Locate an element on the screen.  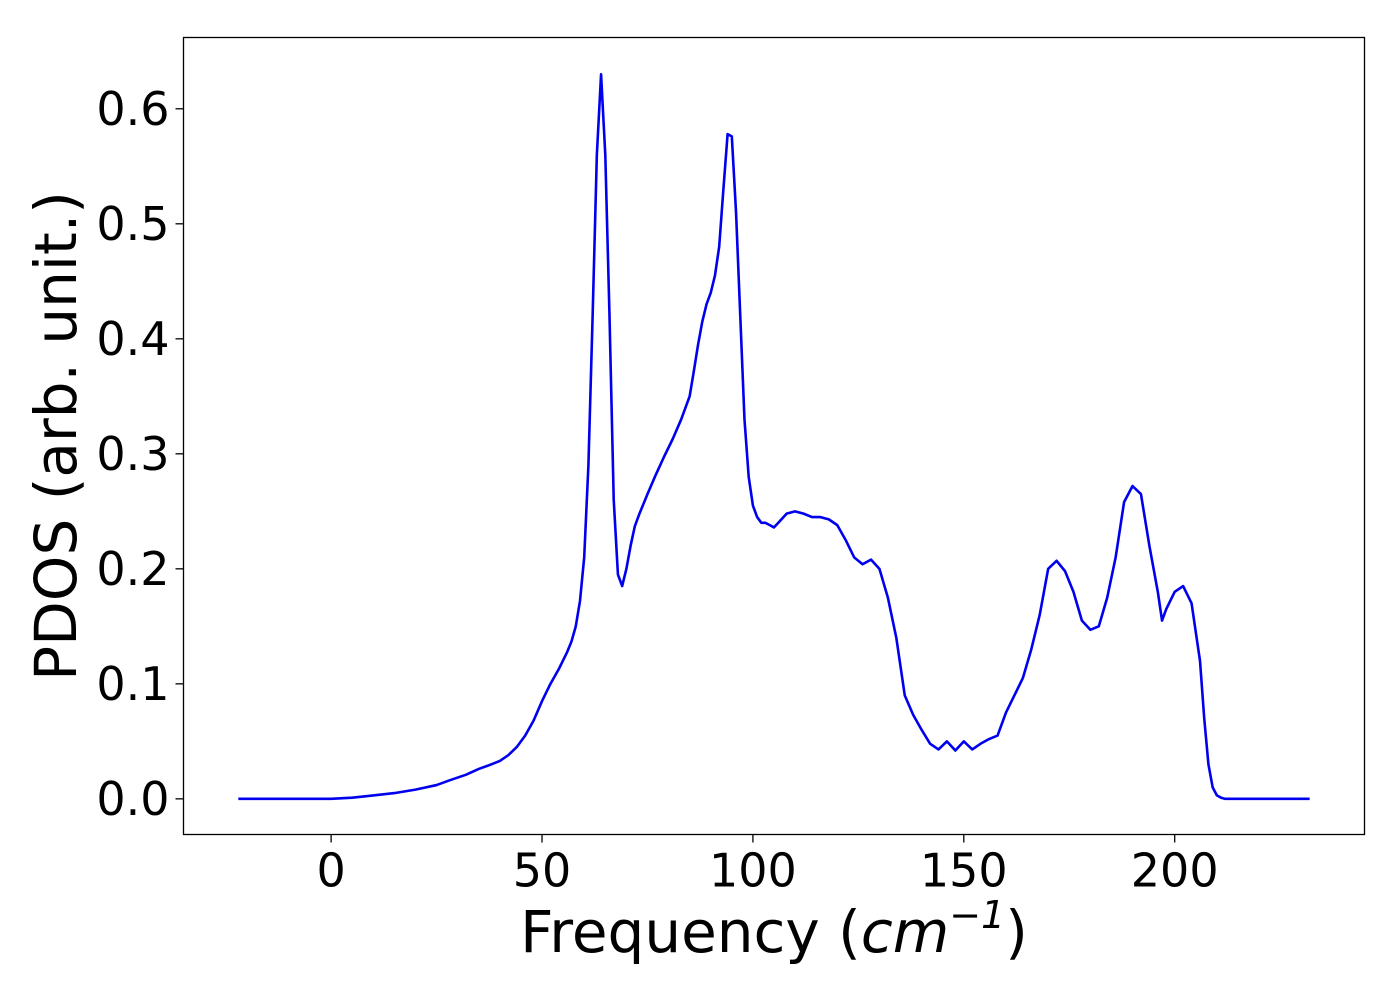
y-tick-label: 0.6 is located at coordinates (132, 109).